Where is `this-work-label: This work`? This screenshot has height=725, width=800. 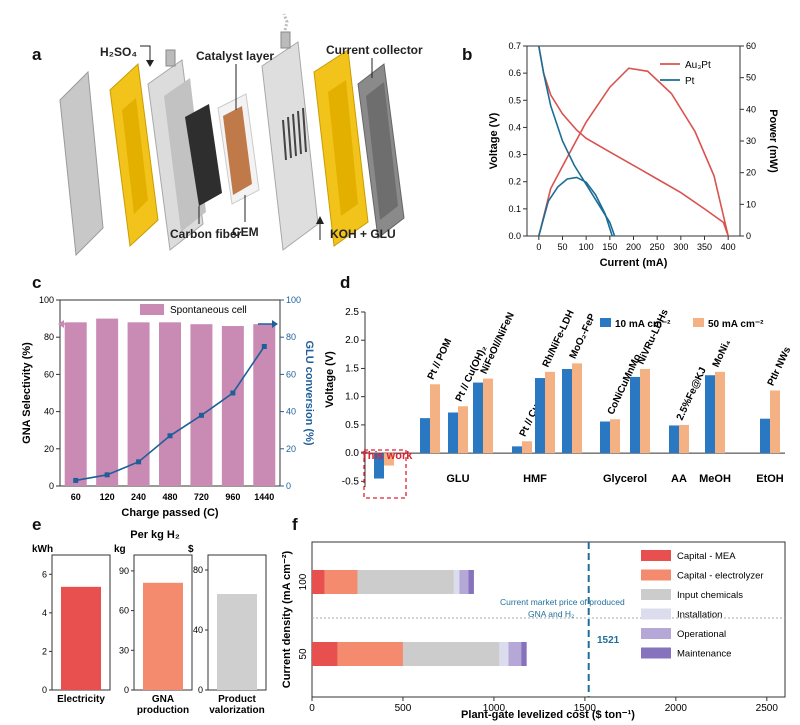 this-work-label: This work is located at coordinates (387, 456).